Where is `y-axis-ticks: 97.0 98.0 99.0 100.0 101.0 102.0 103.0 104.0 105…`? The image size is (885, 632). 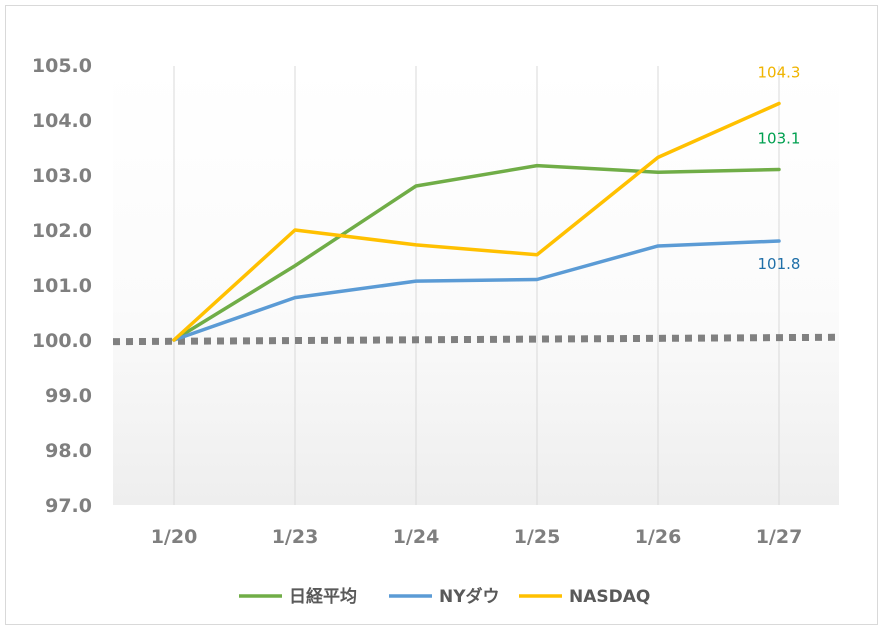
y-axis-ticks: 97.0 98.0 99.0 100.0 101.0 102.0 103.0 104.0 105… is located at coordinates (62, 286).